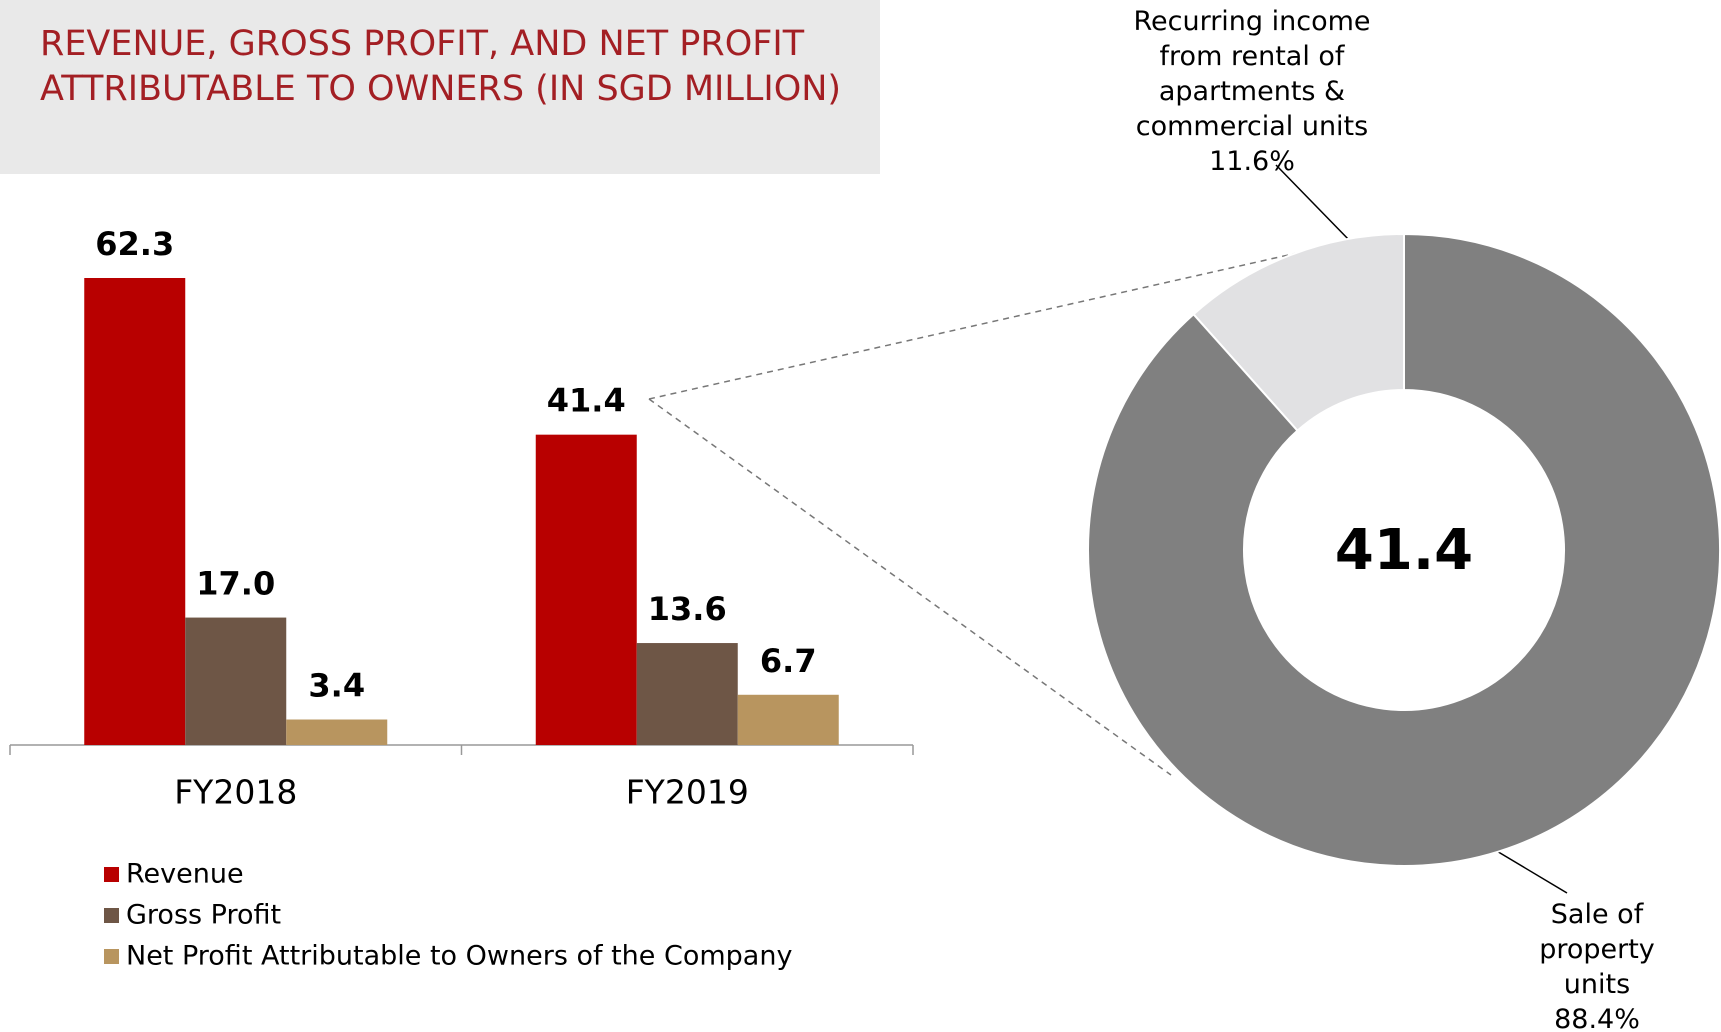 This screenshot has height=1032, width=1721. What do you see at coordinates (1597, 1018) in the screenshot?
I see `slice-value: 88.4%` at bounding box center [1597, 1018].